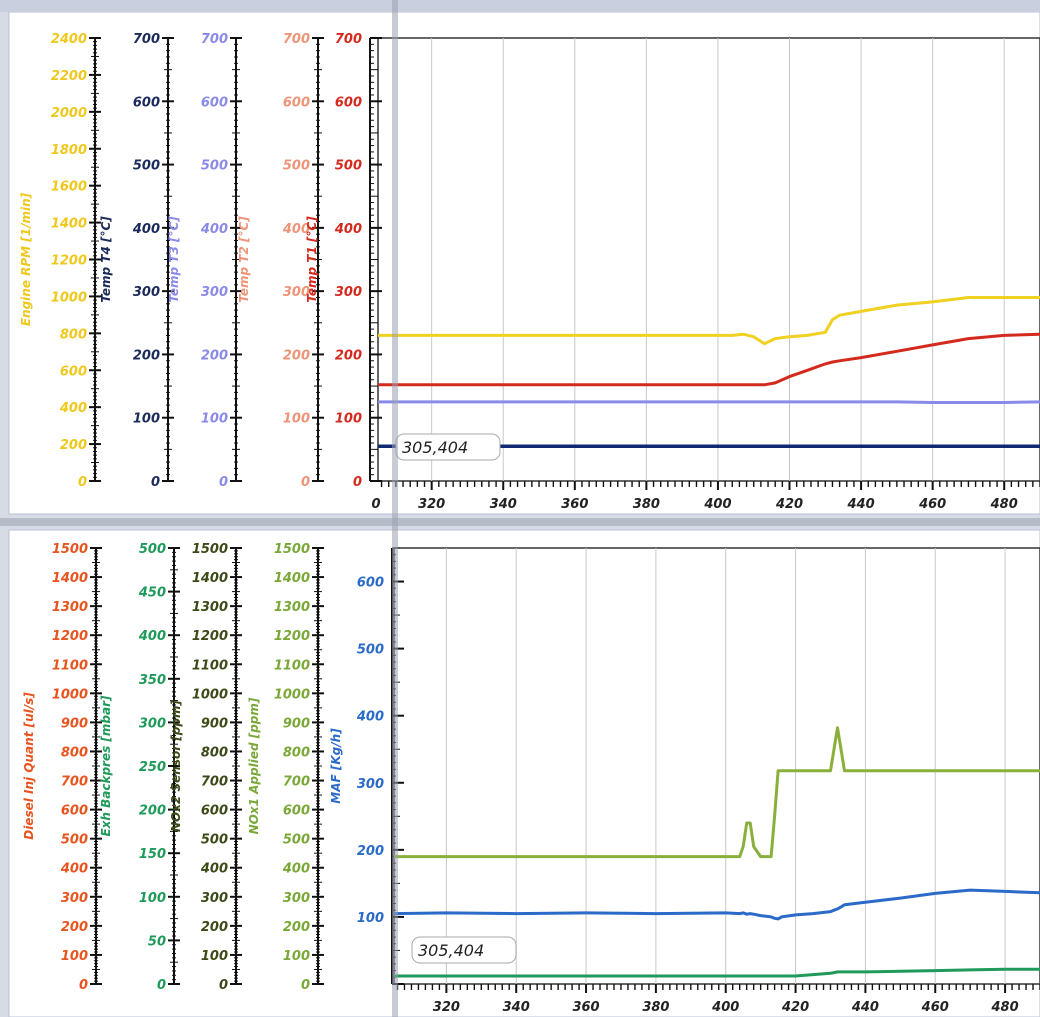 This screenshot has width=1040, height=1017. Describe the element at coordinates (312, 259) in the screenshot. I see `y-axis-label-t1: Temp T1 [°C]` at that location.